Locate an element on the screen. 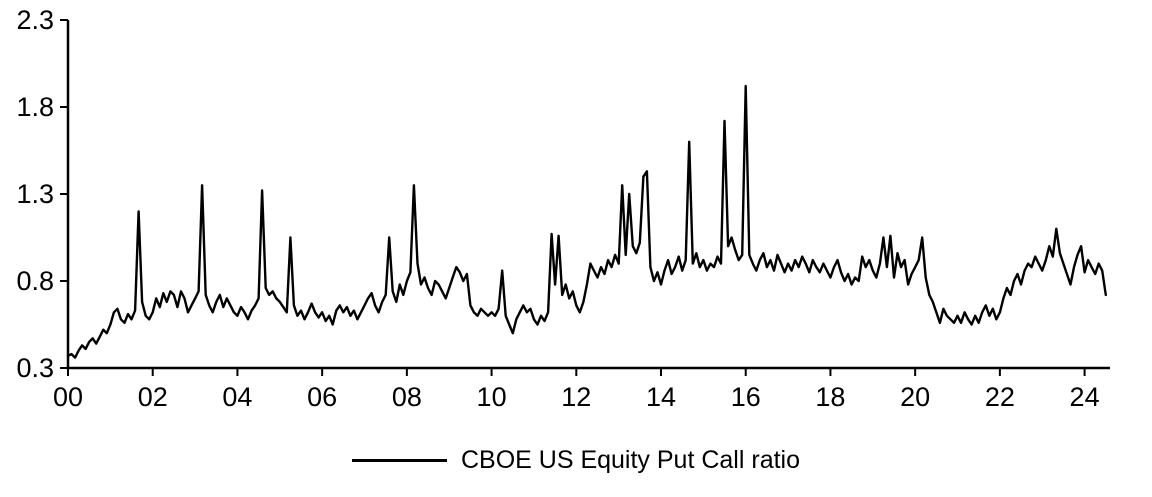 This screenshot has height=497, width=1152. y-tick-label: 1.3 is located at coordinates (35, 194).